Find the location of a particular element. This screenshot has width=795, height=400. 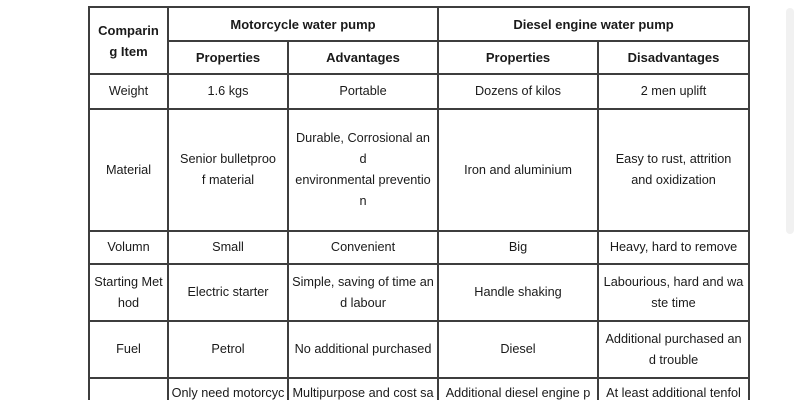

cell-moto-advantages: Simple, saving of time an d labour is located at coordinates (363, 292).